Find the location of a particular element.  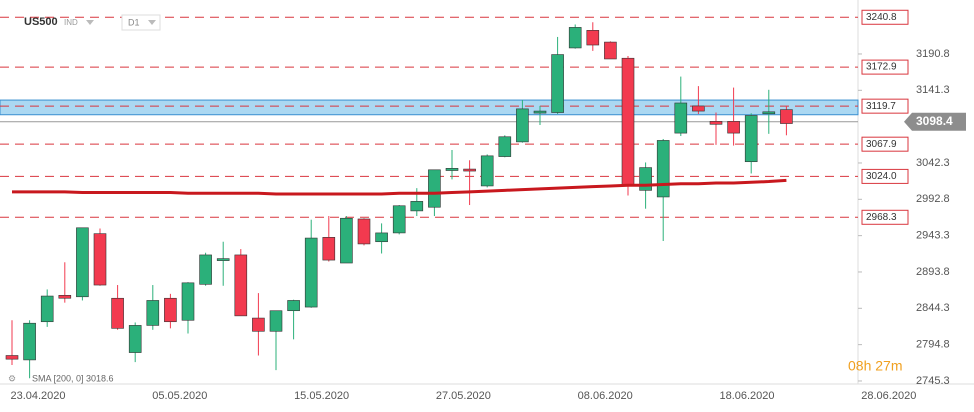

timeframe-box is located at coordinates (141, 22).